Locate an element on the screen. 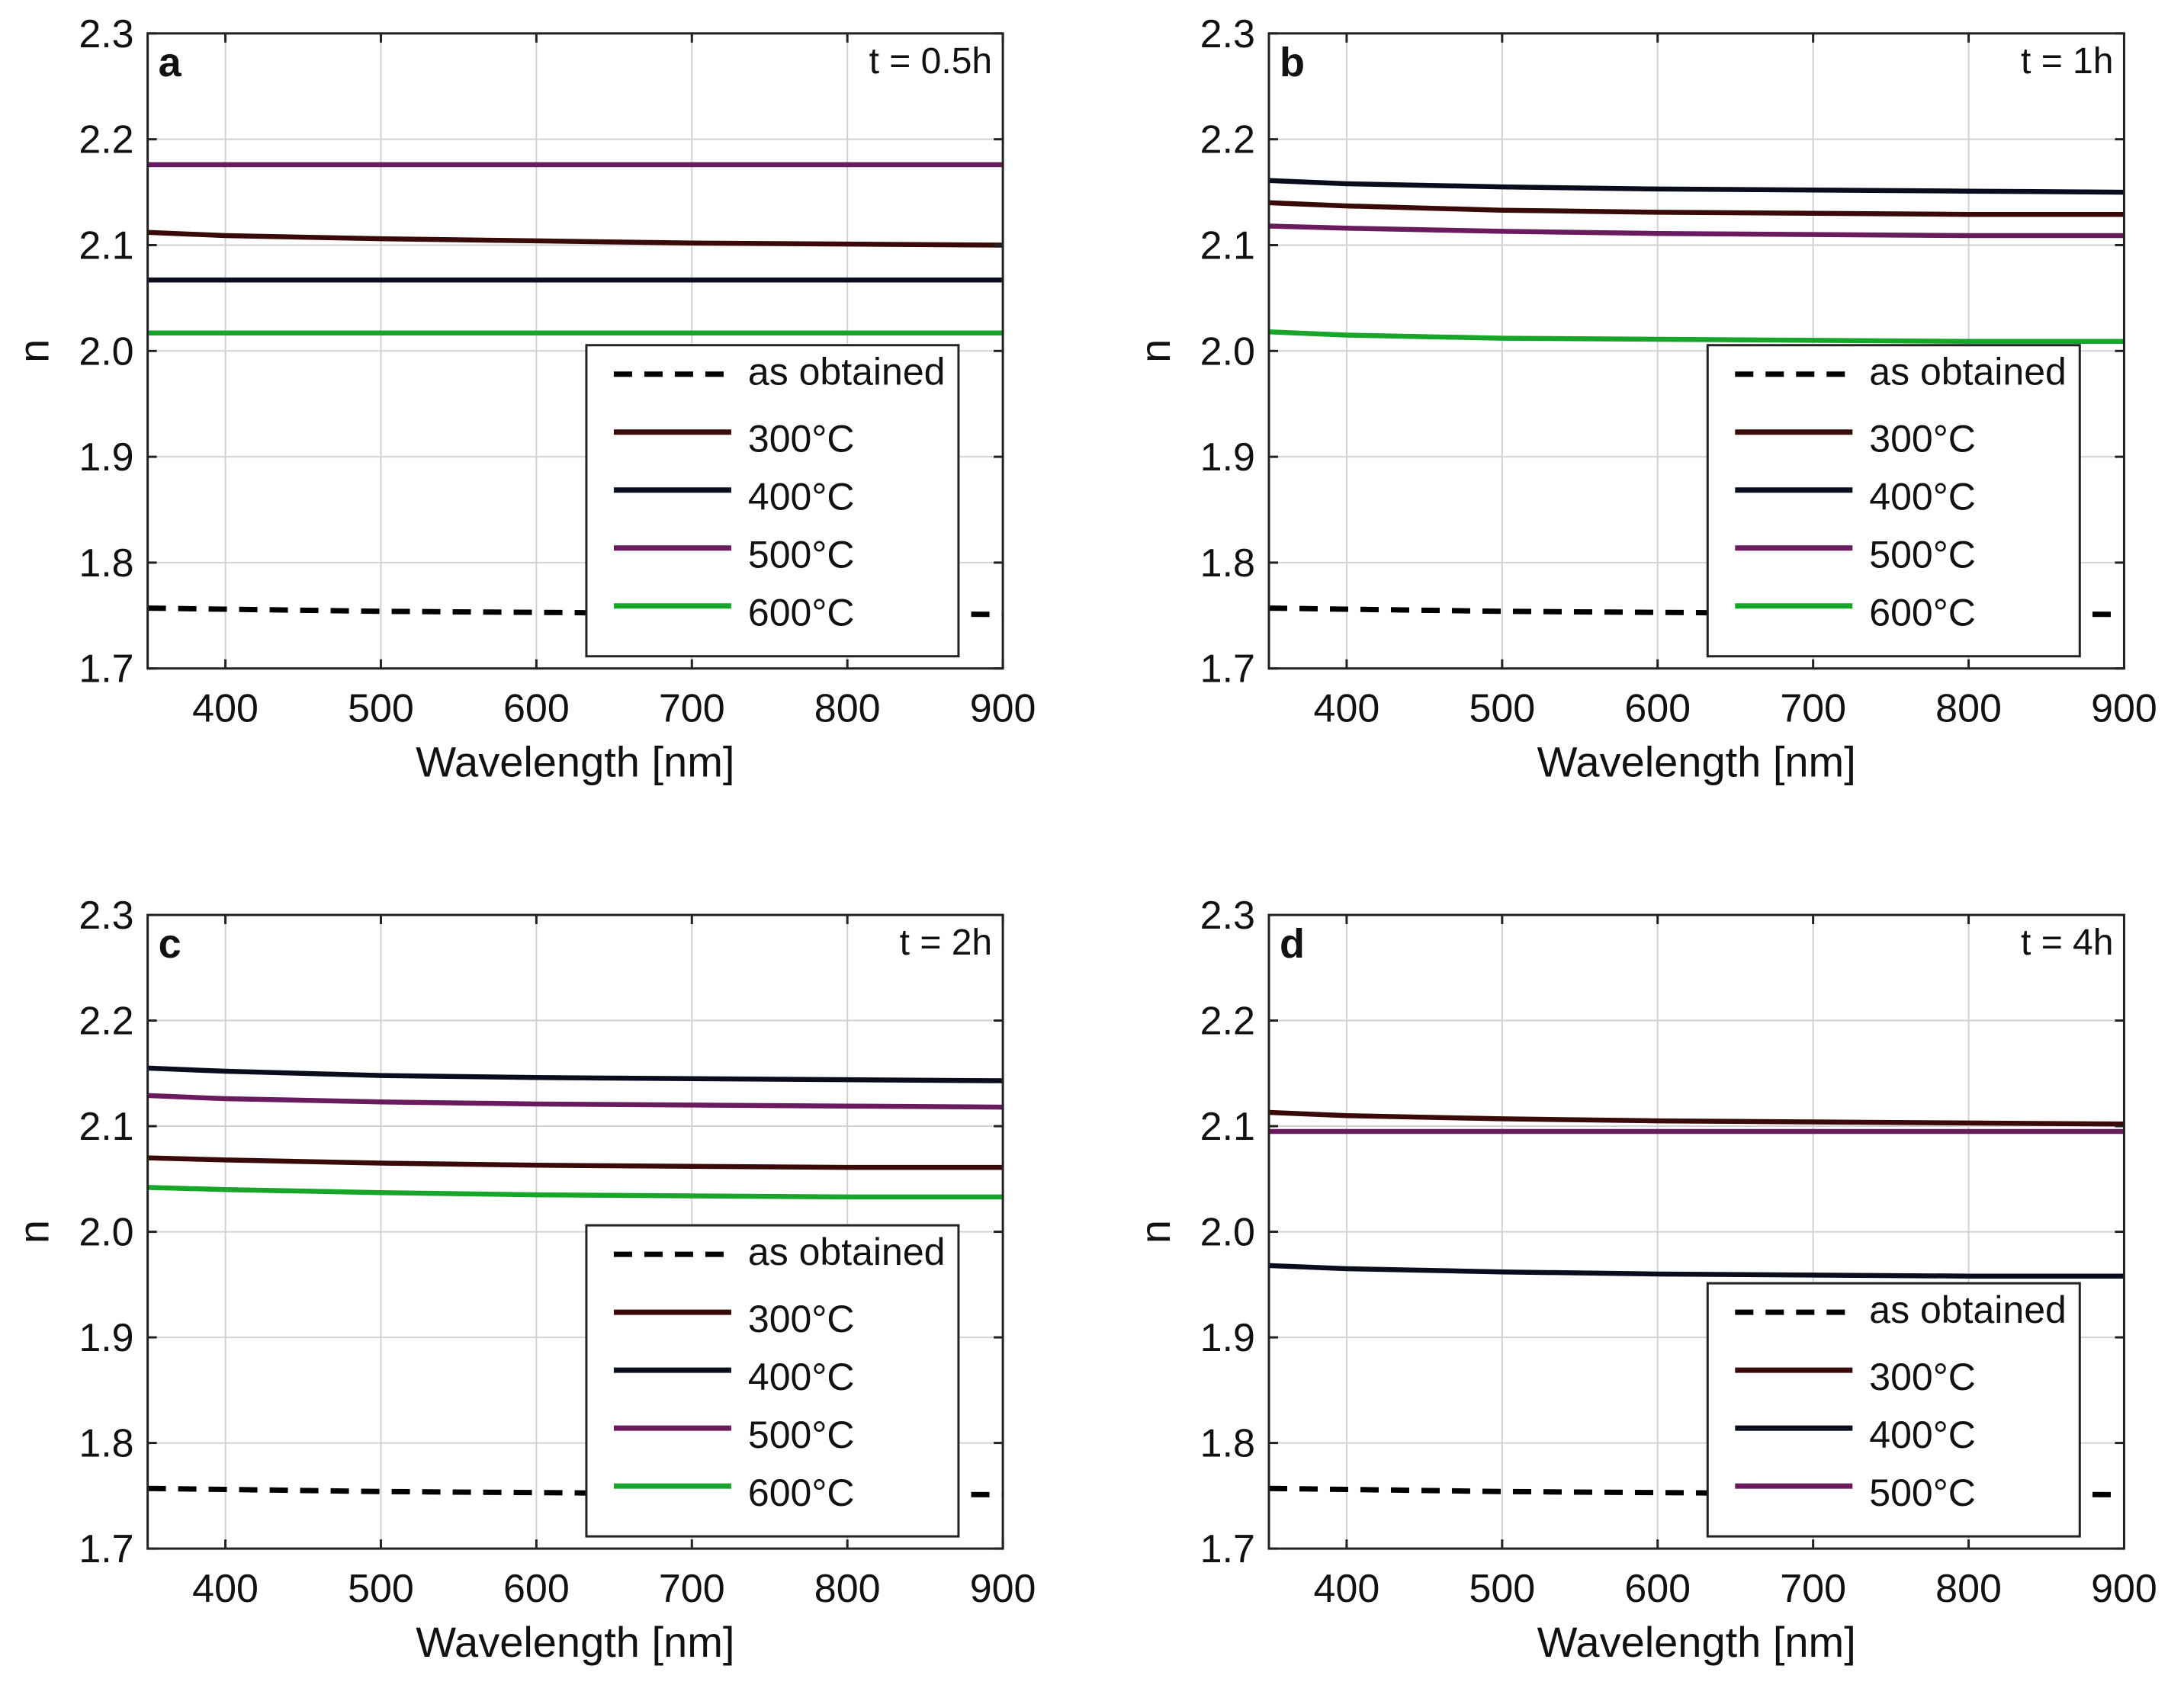 The height and width of the screenshot is (1701, 2184). legend: as obtained 300°C 400°C 500°C 600°C is located at coordinates (772, 1381).